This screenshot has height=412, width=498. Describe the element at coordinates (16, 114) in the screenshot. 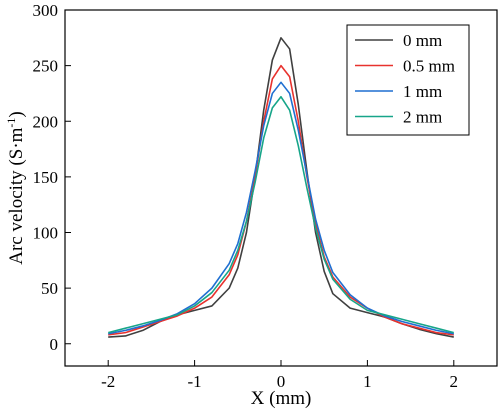

I see `y-axis-title-close: )` at that location.